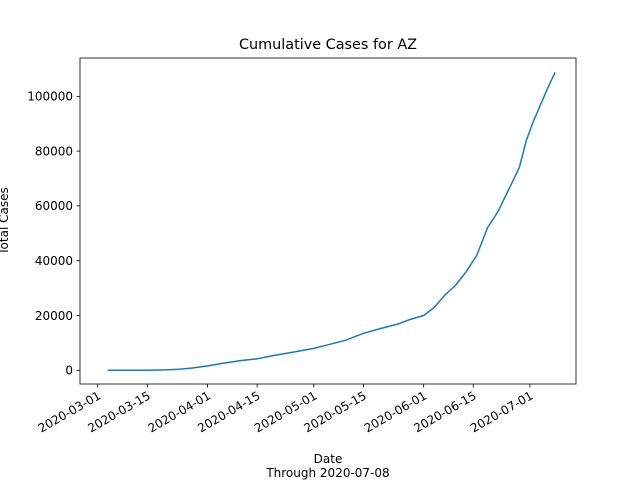 This screenshot has height=480, width=640. I want to click on x-axis-label: Date, so click(328, 459).